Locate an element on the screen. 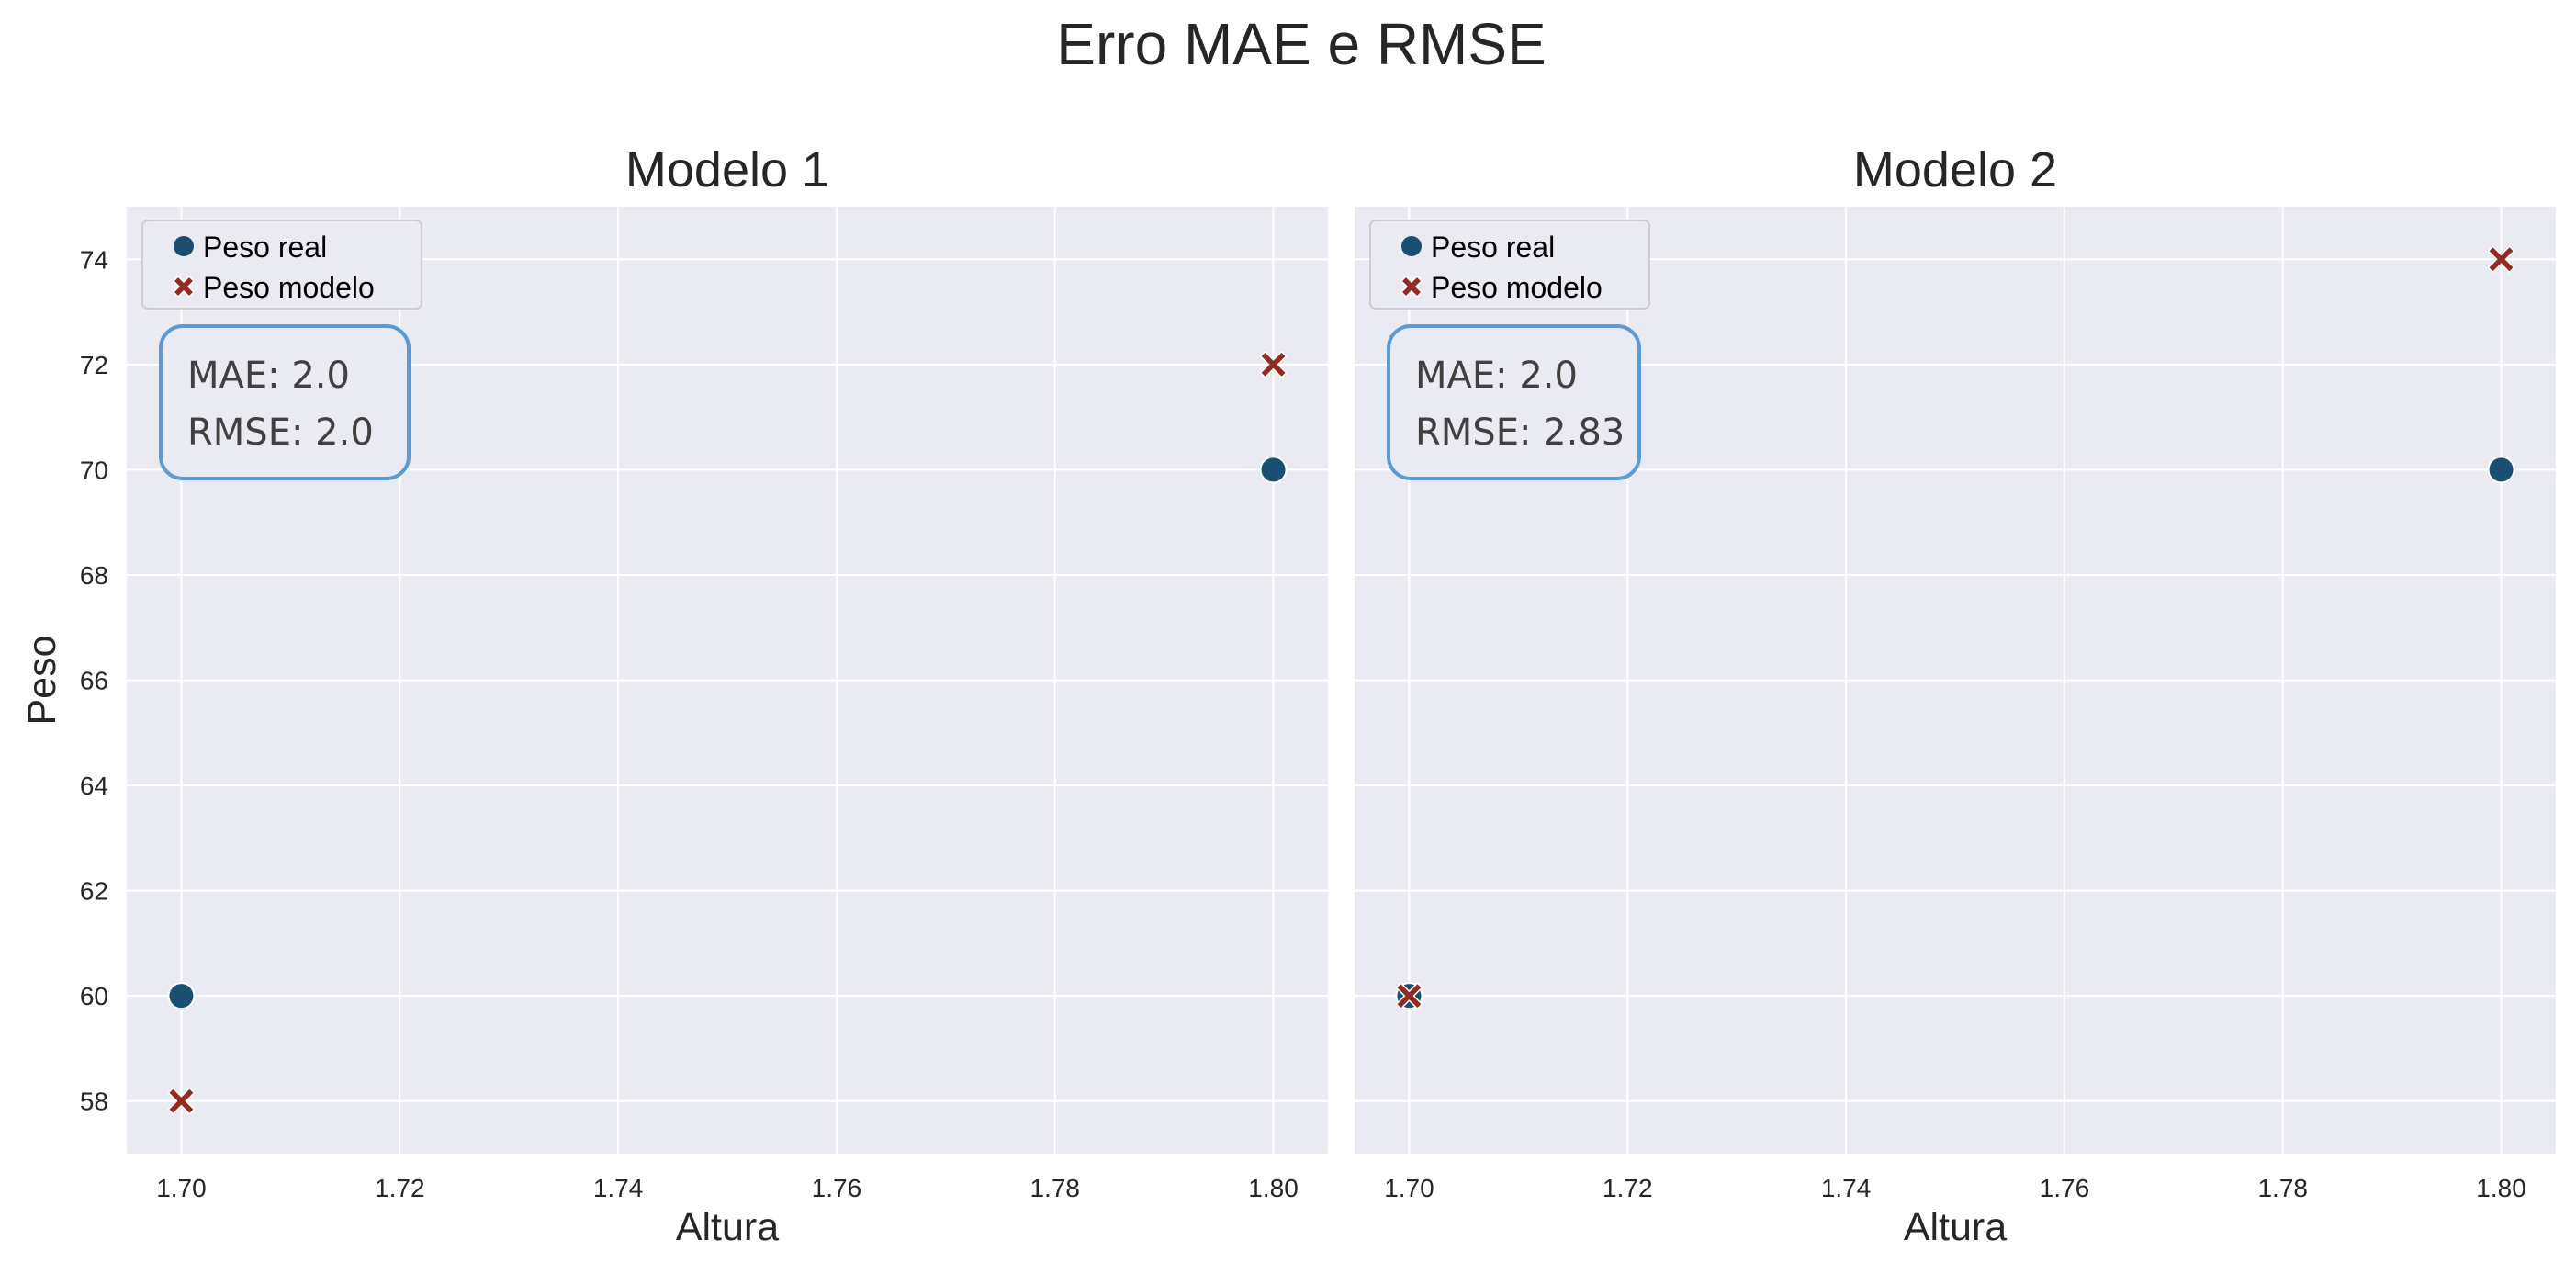 The image size is (2576, 1274). y-tick-label: 72 is located at coordinates (94, 365).